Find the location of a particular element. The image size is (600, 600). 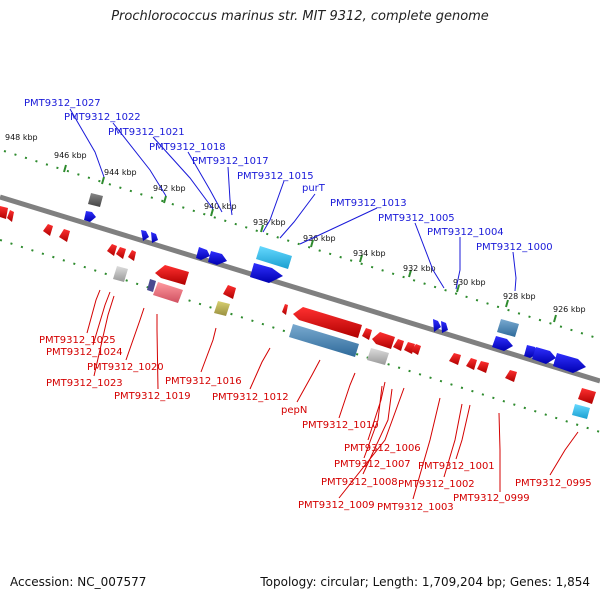

gene-label-pmt9312-0995: PMT9312_0995 is located at coordinates (553, 483).